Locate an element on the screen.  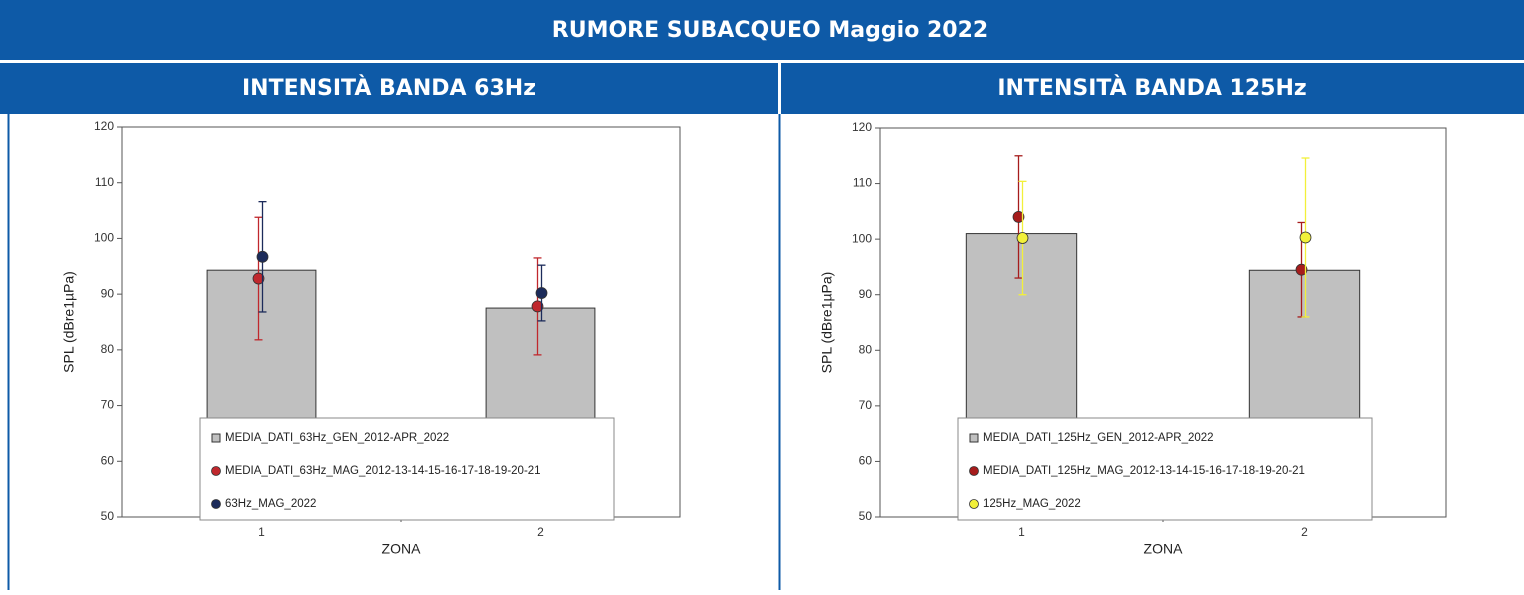
legend-label: MEDIA_DATI_63Hz_GEN_2012-APR_2022 is located at coordinates (337, 438).